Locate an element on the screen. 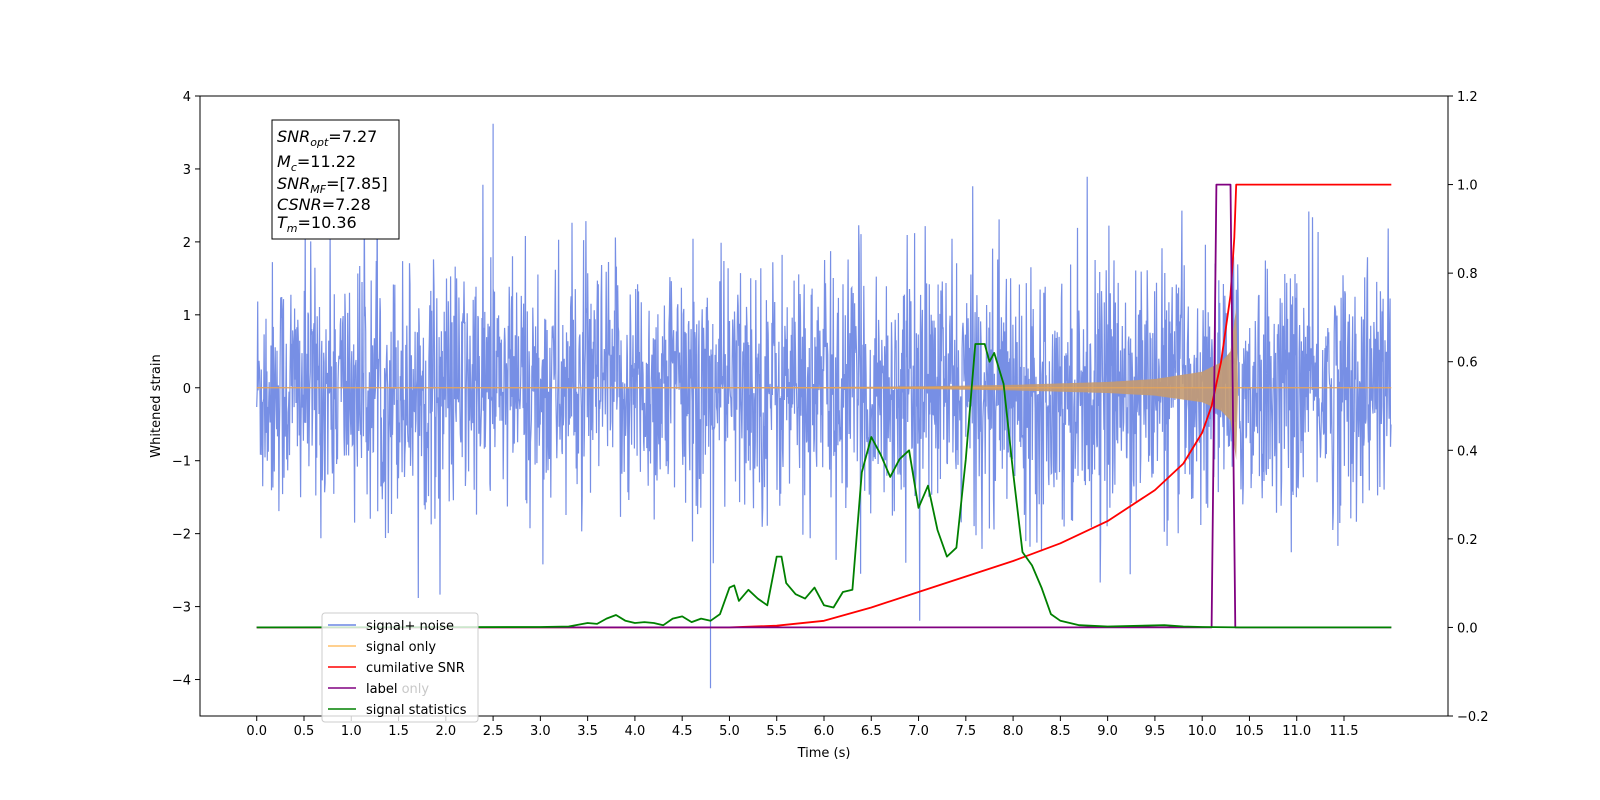 This screenshot has width=1600, height=800. y-axis-left: 4 3 2 1 0 −1 −2 −3 −4 is located at coordinates (186, 389).